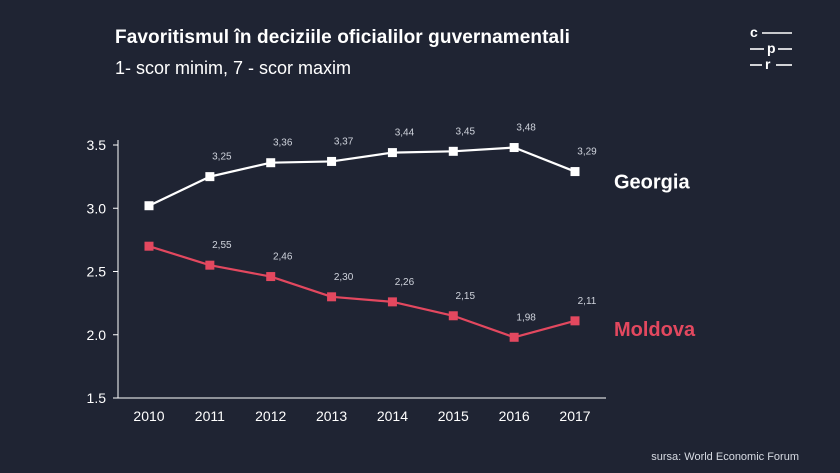 The width and height of the screenshot is (840, 473). What do you see at coordinates (362, 292) in the screenshot?
I see `moldova-line` at bounding box center [362, 292].